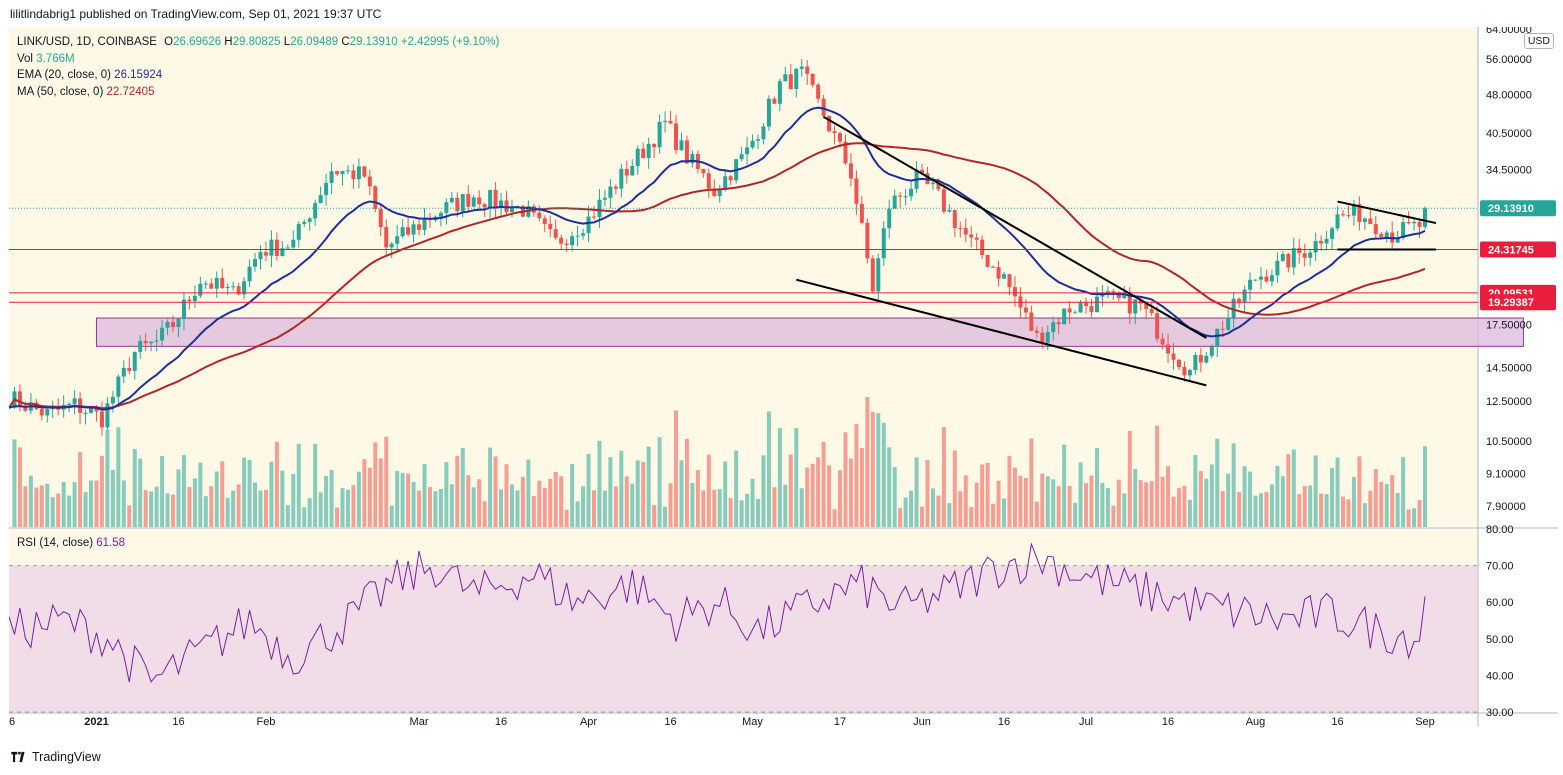 The height and width of the screenshot is (775, 1563). I want to click on ma-value: 22.72405, so click(130, 91).